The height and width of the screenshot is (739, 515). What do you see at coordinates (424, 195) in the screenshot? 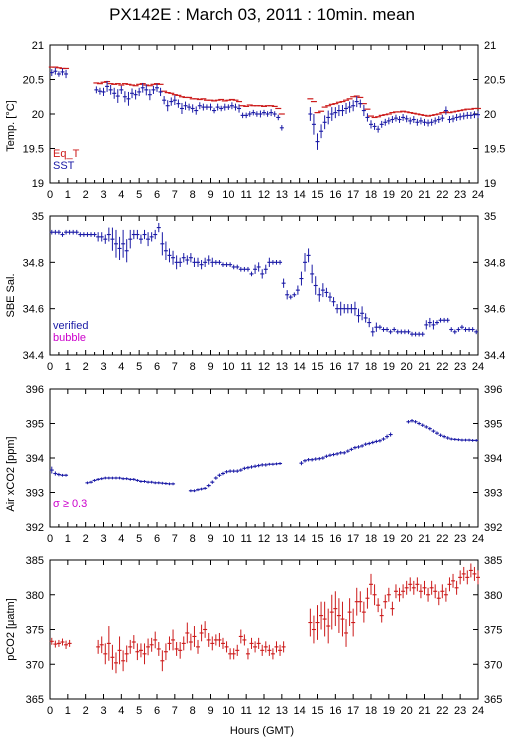
I see `x-tick-label: 21` at bounding box center [424, 195].